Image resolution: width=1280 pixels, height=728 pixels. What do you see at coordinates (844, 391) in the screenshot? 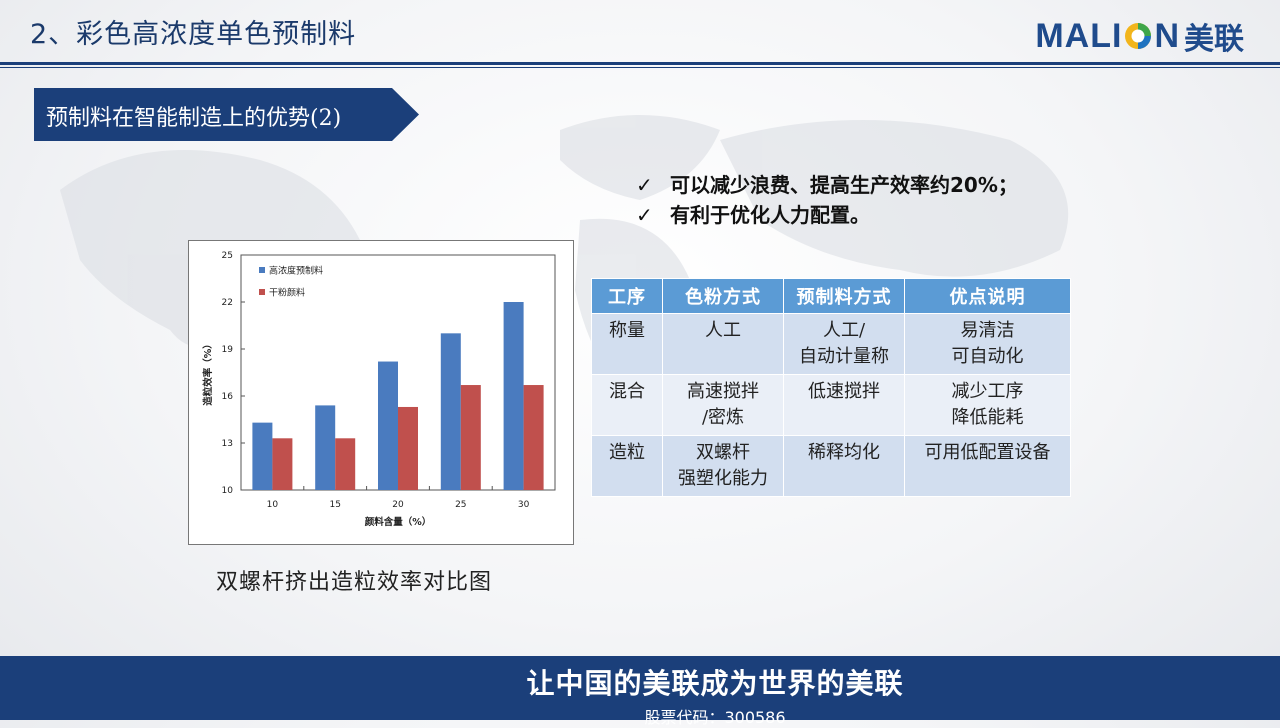
I see `cell-line: 低速搅拌` at bounding box center [844, 391].